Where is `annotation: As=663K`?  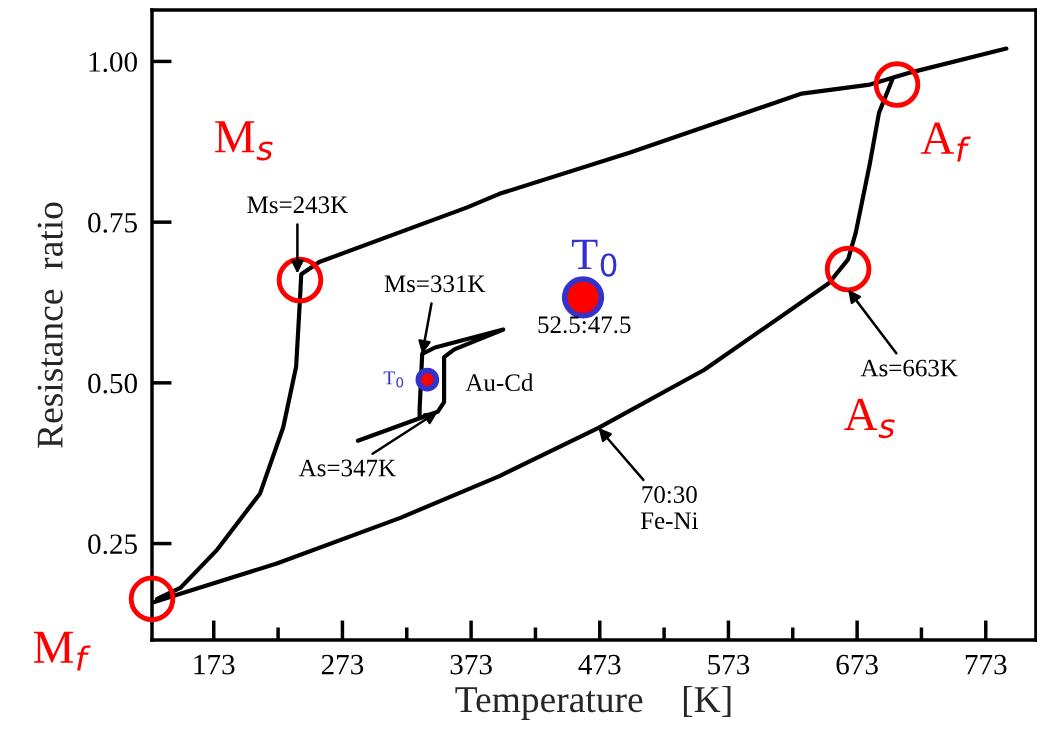 annotation: As=663K is located at coordinates (909, 368).